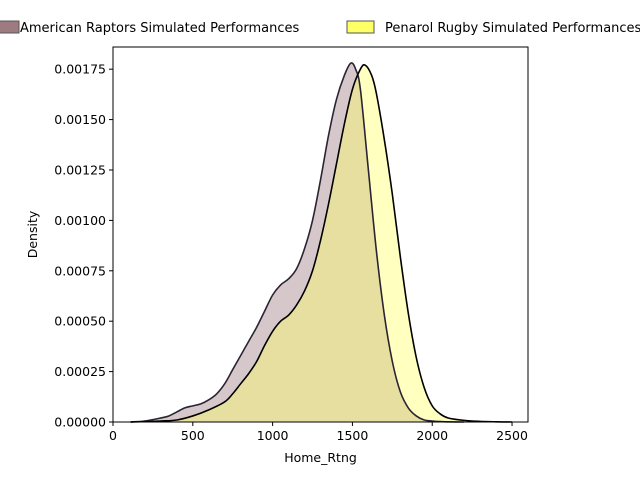 This screenshot has height=480, width=640. What do you see at coordinates (360, 27) in the screenshot?
I see `legend-swatch-penarol-rugby` at bounding box center [360, 27].